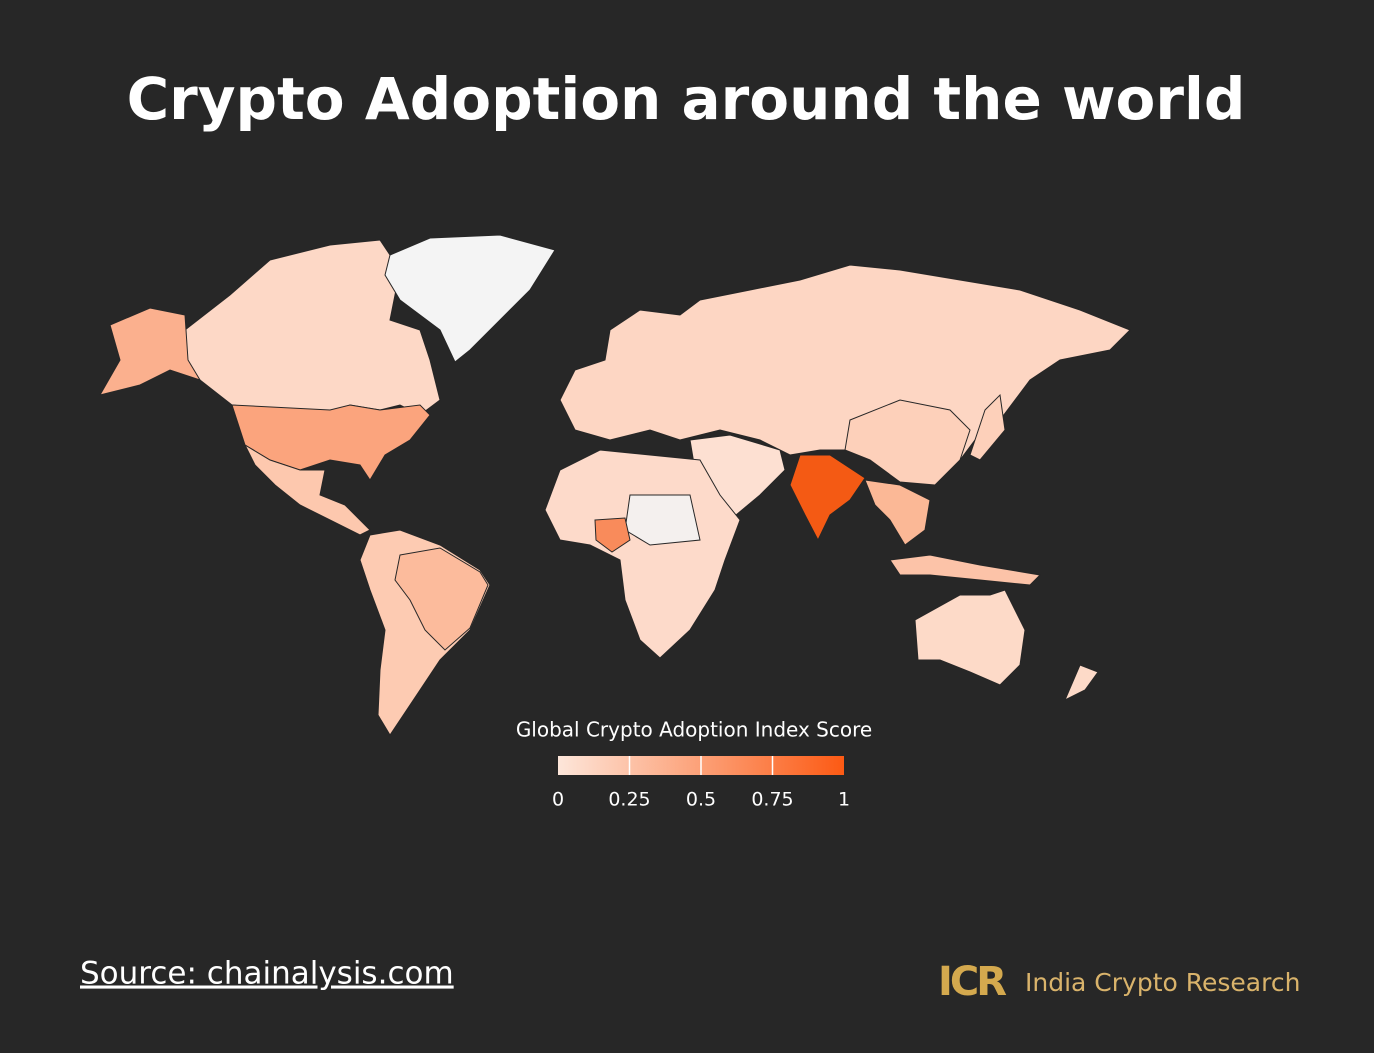  Describe the element at coordinates (470, 298) in the screenshot. I see `greenland` at that location.